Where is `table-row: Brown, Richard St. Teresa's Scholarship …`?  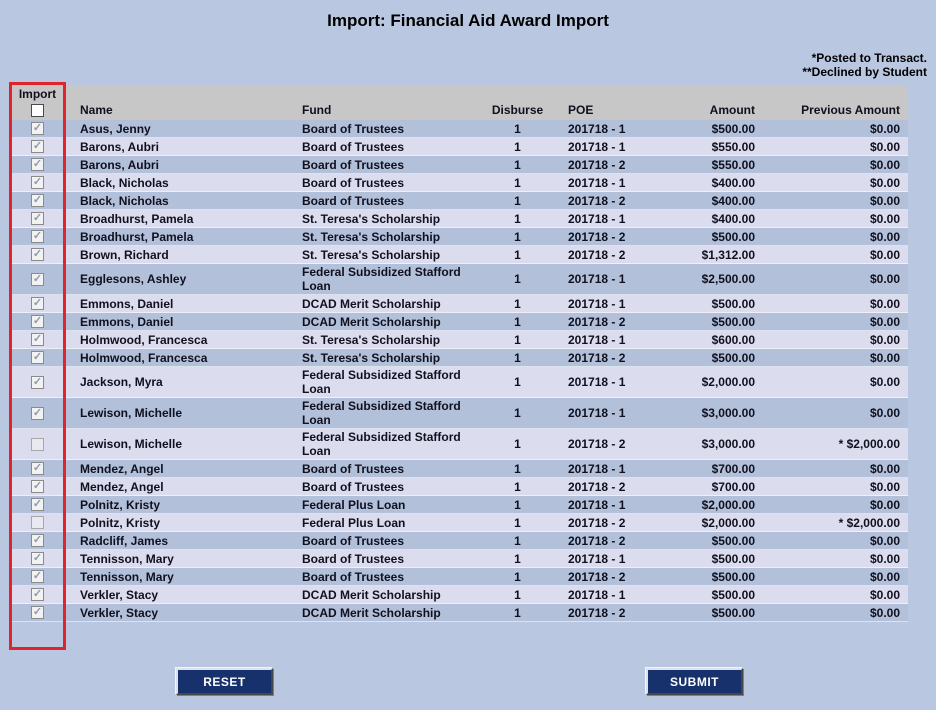
table-row: Brown, Richard St. Teresa's Scholarship … is located at coordinates (460, 255).